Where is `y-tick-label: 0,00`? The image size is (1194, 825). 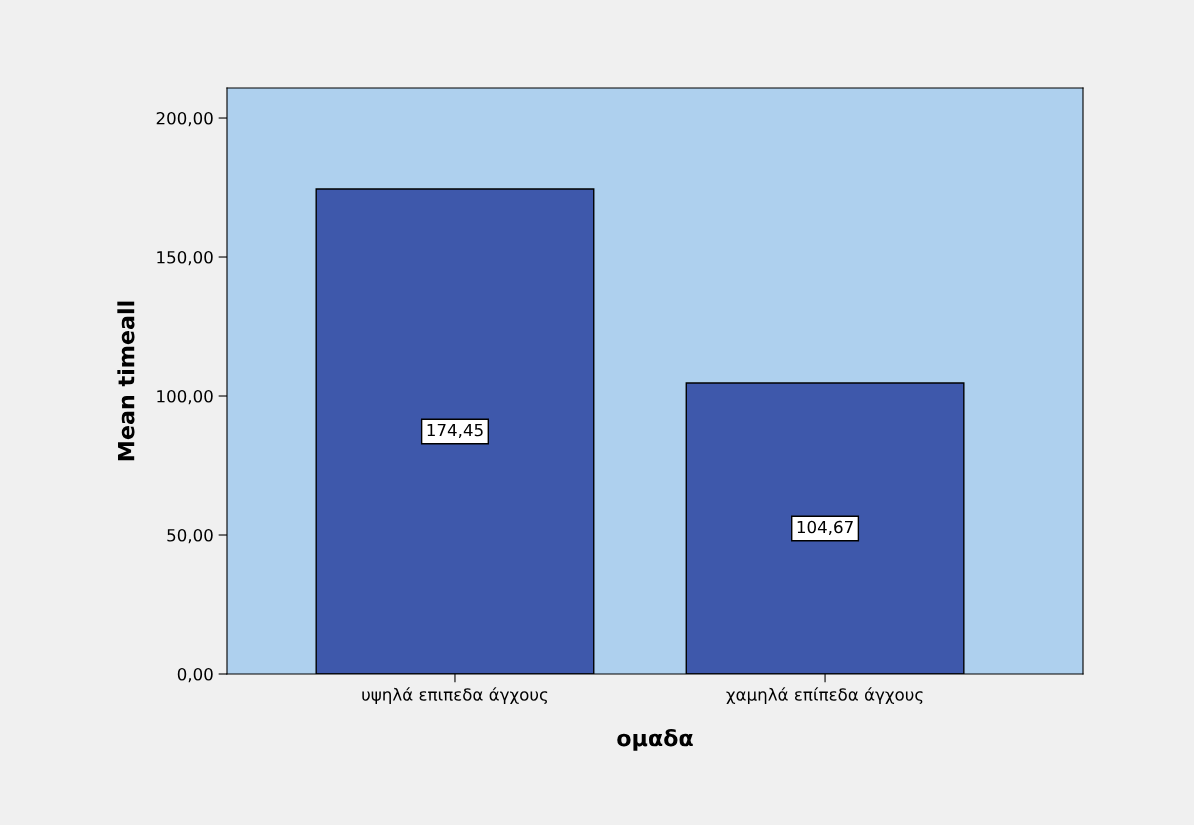 y-tick-label: 0,00 is located at coordinates (195, 675).